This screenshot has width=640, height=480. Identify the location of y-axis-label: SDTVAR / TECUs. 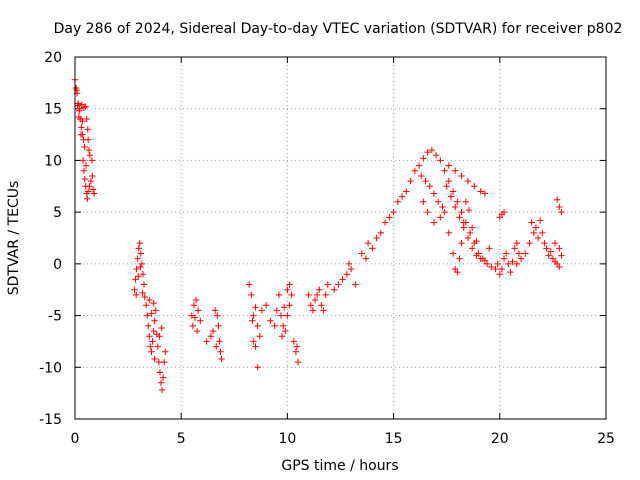
(14, 238).